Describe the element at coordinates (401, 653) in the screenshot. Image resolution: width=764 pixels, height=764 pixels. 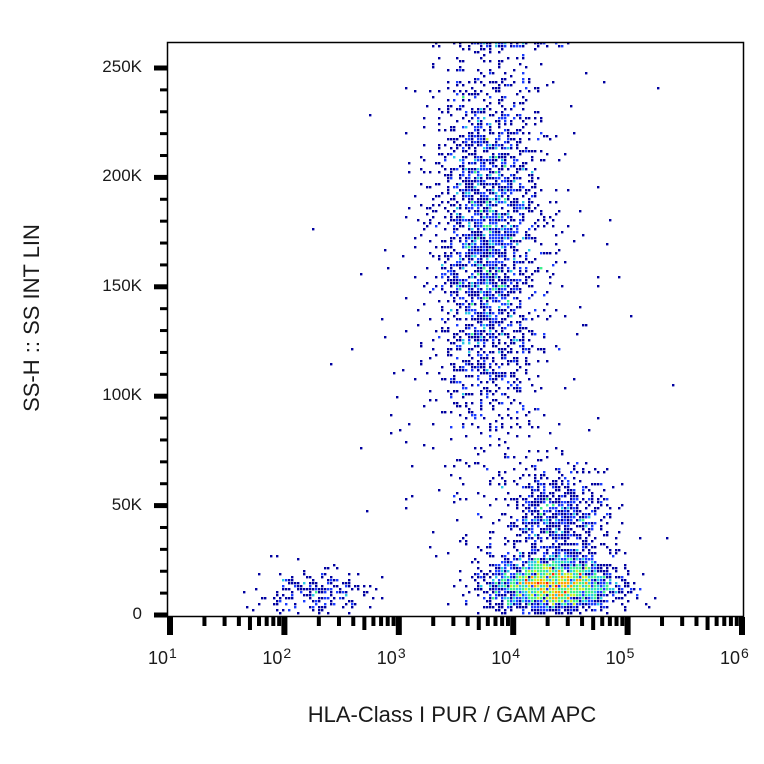
I see `x-tick-exponent: 3` at that location.